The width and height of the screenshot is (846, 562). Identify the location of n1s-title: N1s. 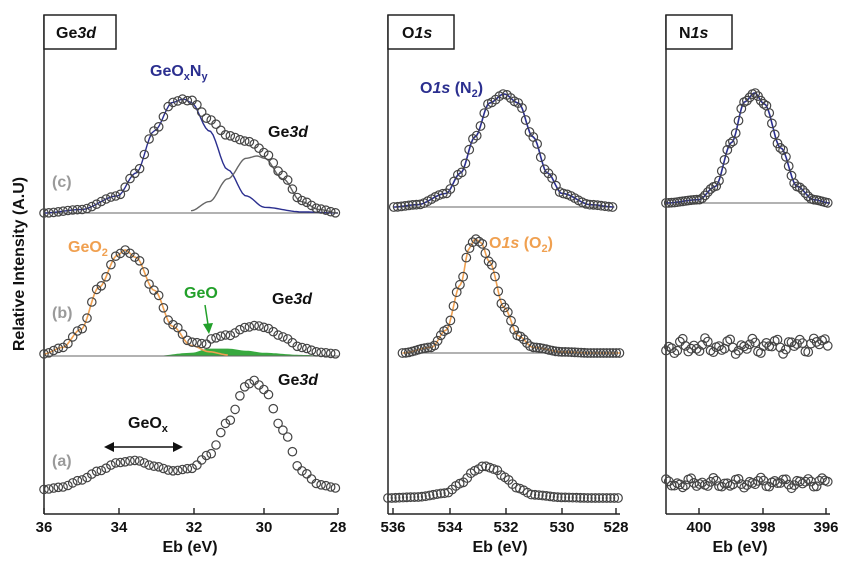
(693, 33).